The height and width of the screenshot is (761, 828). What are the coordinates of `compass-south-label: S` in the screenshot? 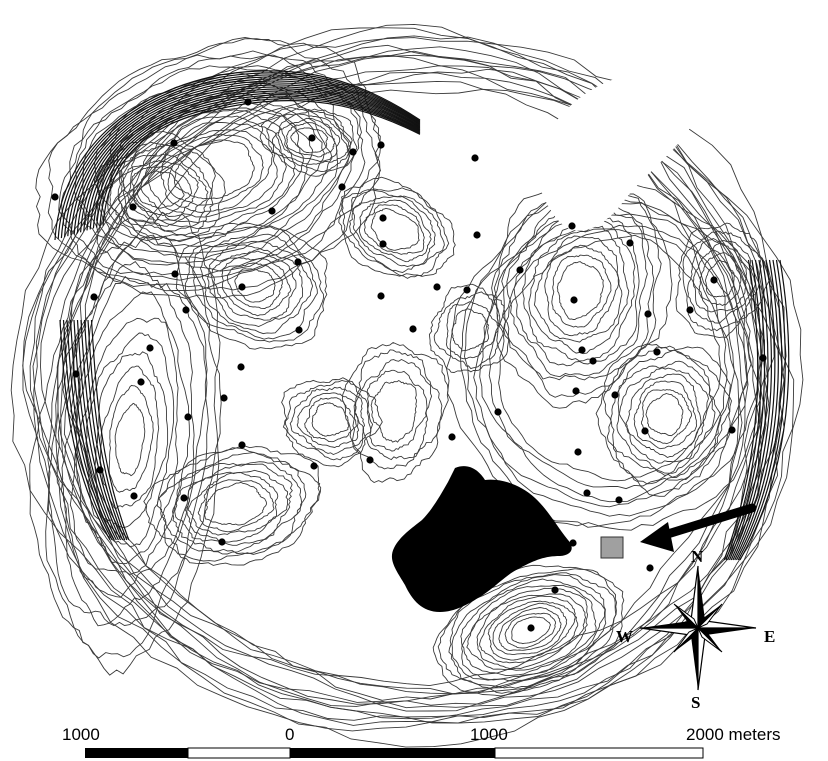 It's located at (695, 702).